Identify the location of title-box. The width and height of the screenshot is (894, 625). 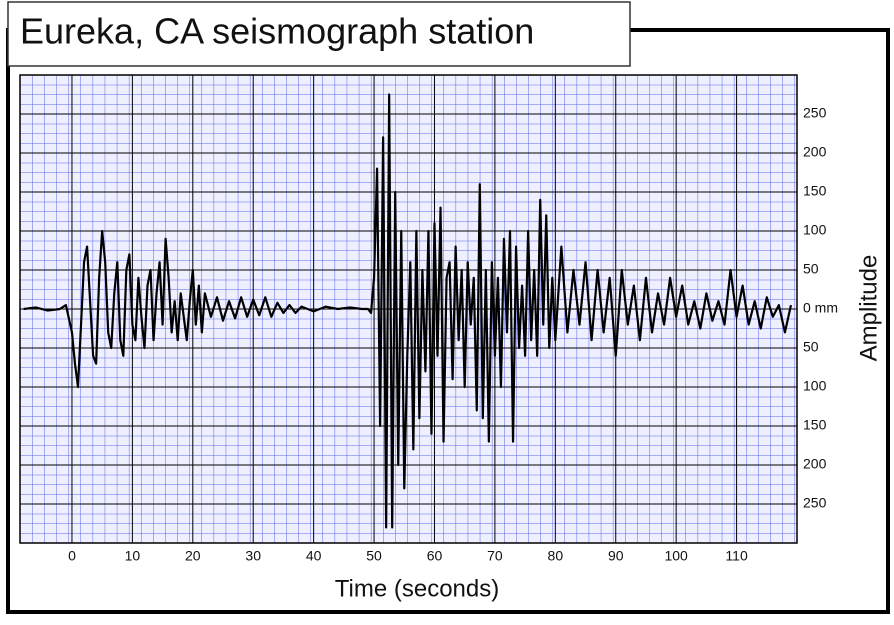
(319, 34).